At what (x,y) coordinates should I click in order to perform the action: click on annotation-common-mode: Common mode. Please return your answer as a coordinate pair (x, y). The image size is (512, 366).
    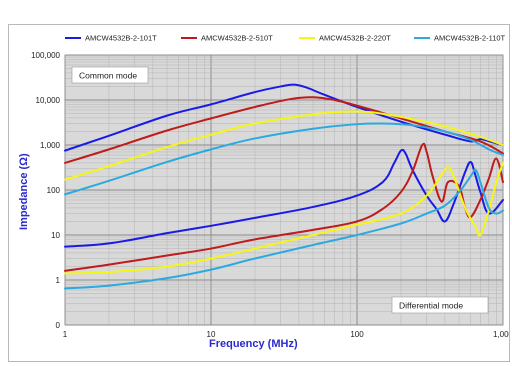
    Looking at the image, I should click on (110, 75).